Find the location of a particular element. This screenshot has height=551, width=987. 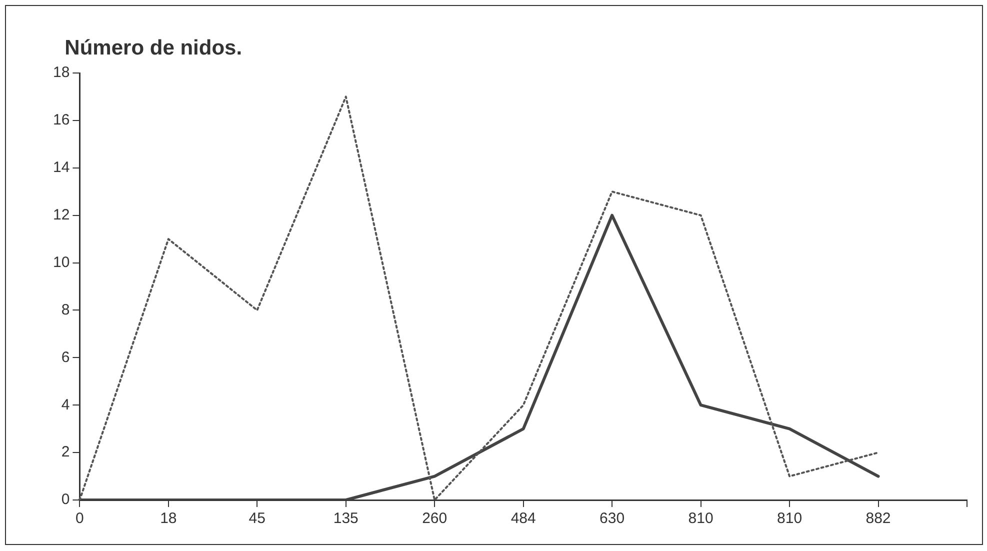

y-tick-label: 18 is located at coordinates (61, 73).